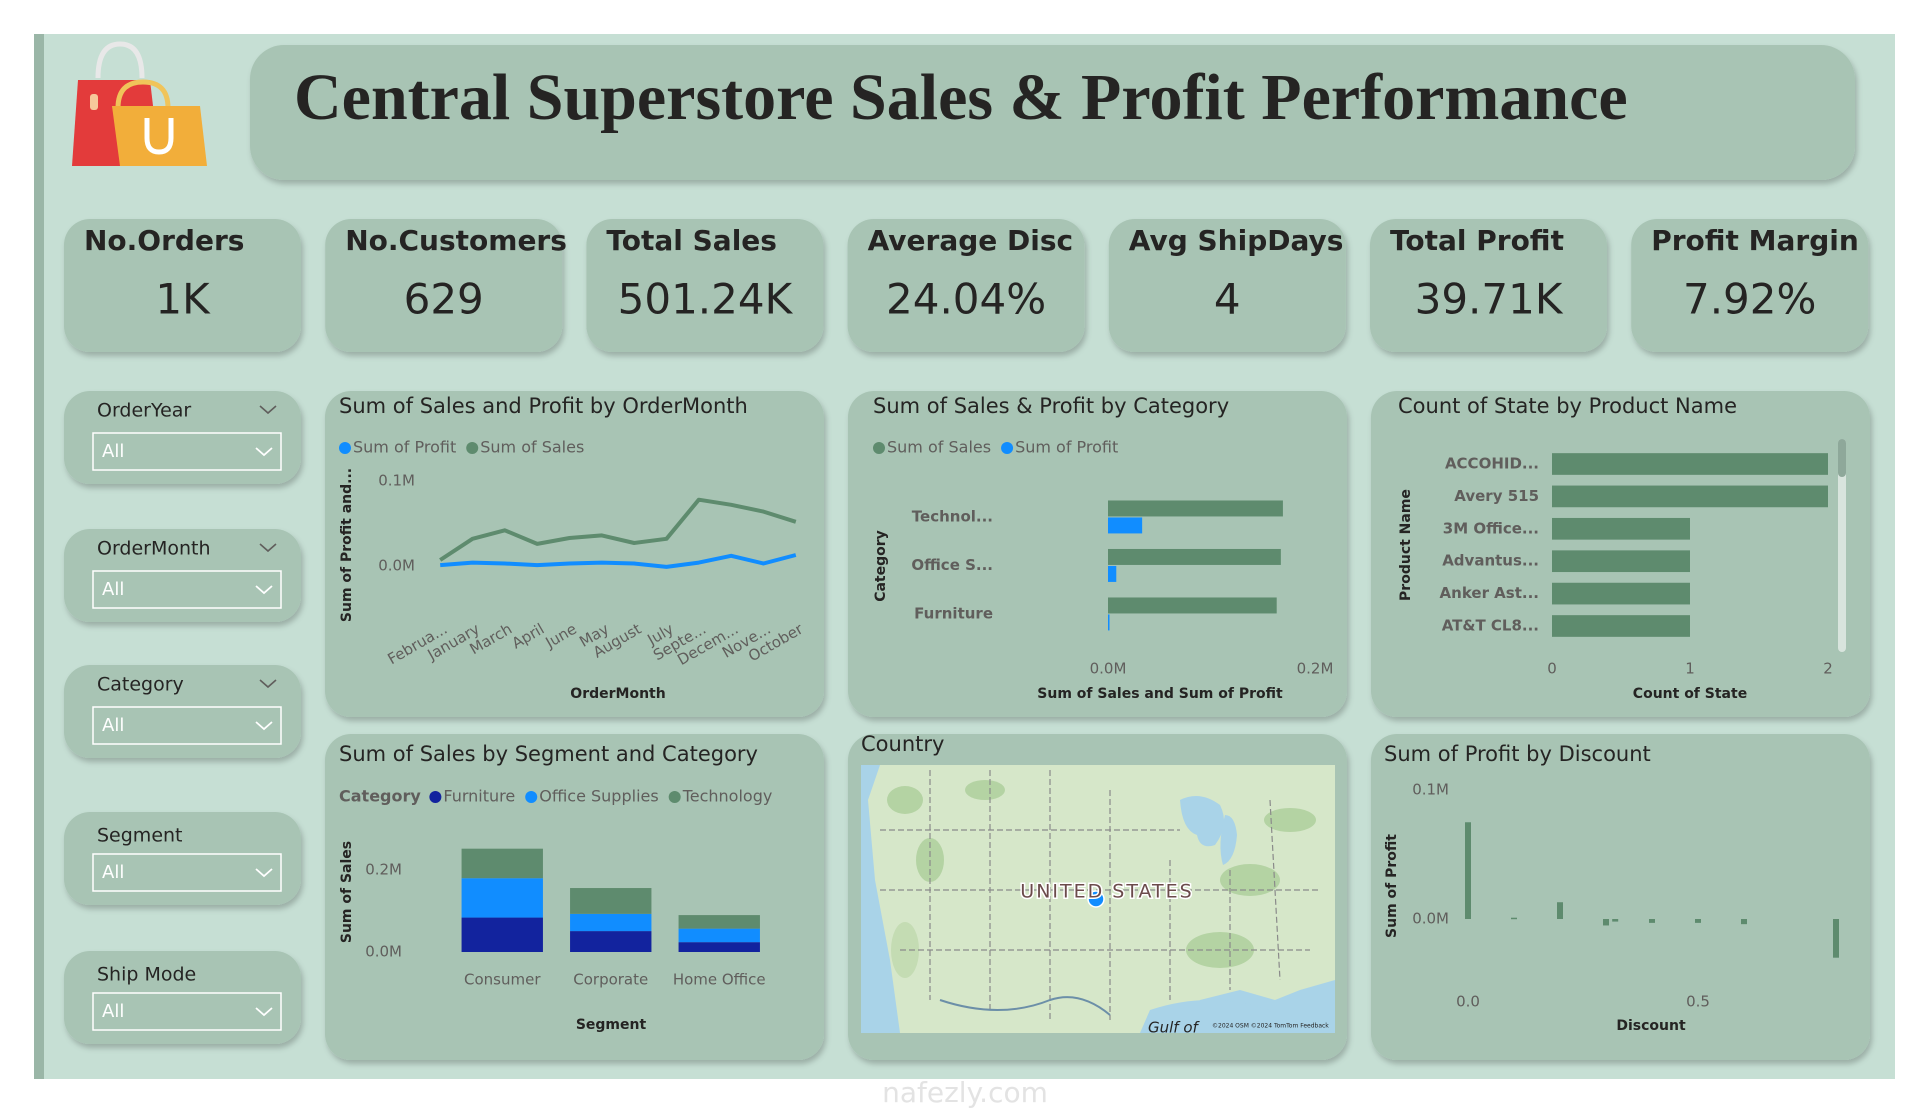 This screenshot has width=1920, height=1110. Describe the element at coordinates (1749, 299) in the screenshot. I see `kpi-value: 7.92%` at that location.